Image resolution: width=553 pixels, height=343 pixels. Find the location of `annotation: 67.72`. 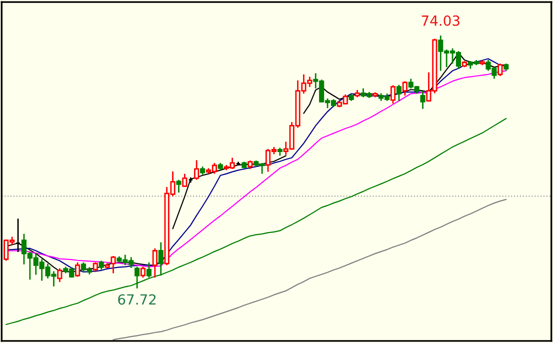

annotation: 67.72 is located at coordinates (137, 299).